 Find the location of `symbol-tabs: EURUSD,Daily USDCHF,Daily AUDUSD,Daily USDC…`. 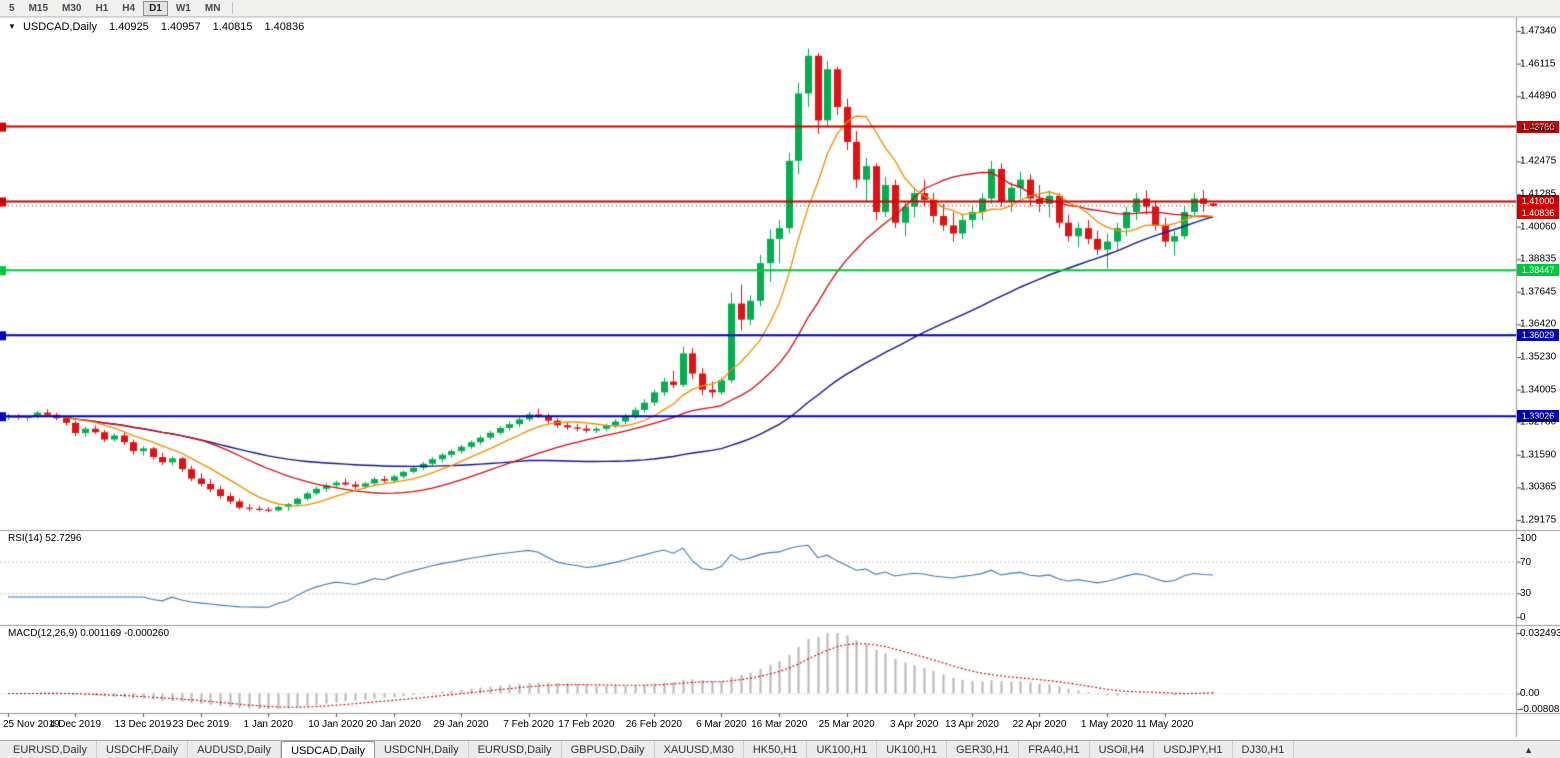

symbol-tabs: EURUSD,Daily USDCHF,Daily AUDUSD,Daily USDC… is located at coordinates (647, 749).